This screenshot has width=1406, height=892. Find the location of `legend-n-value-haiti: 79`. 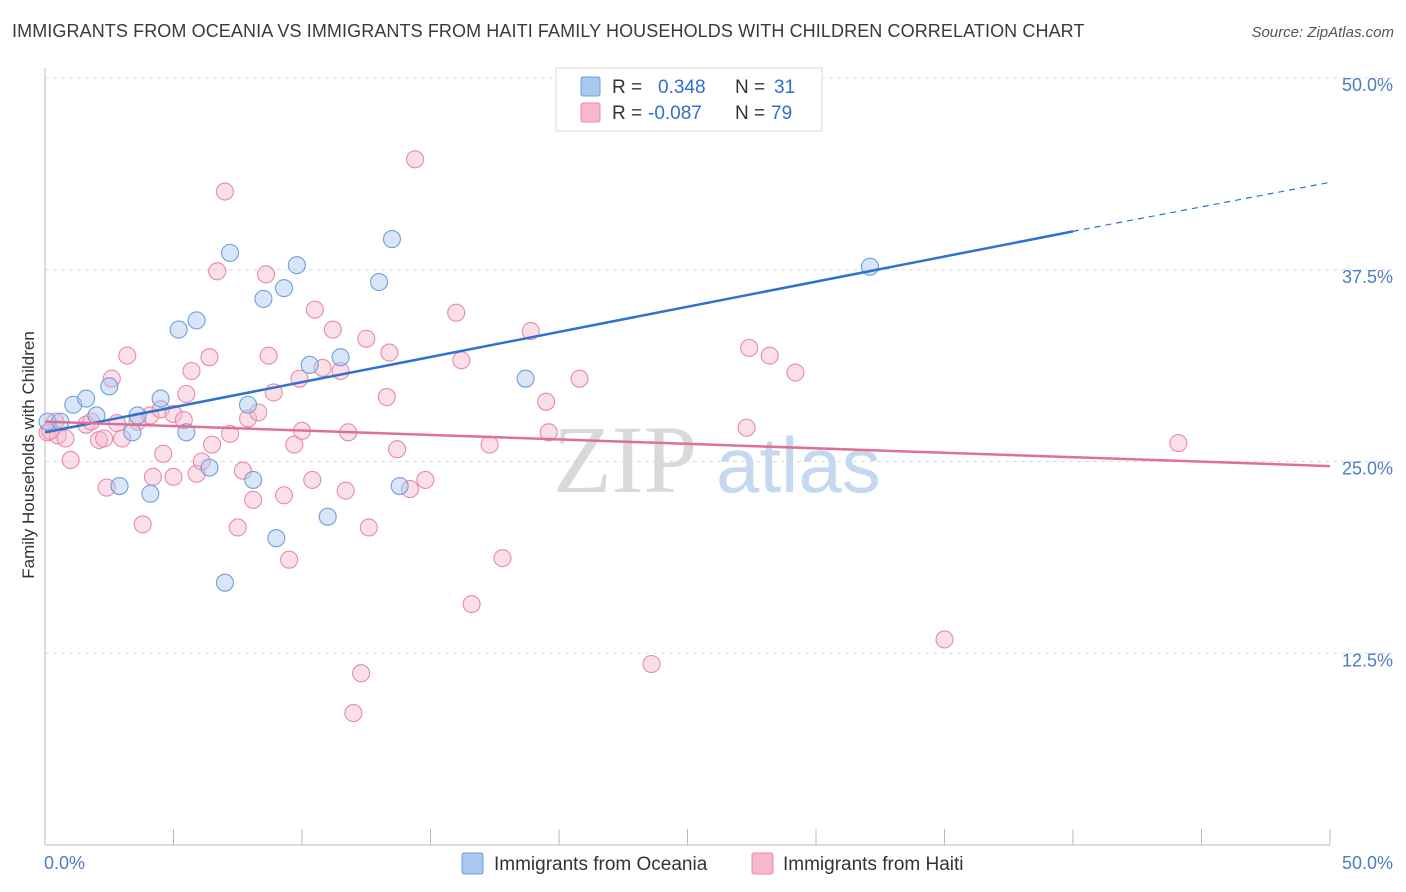

legend-n-value-haiti: 79 is located at coordinates (781, 113).